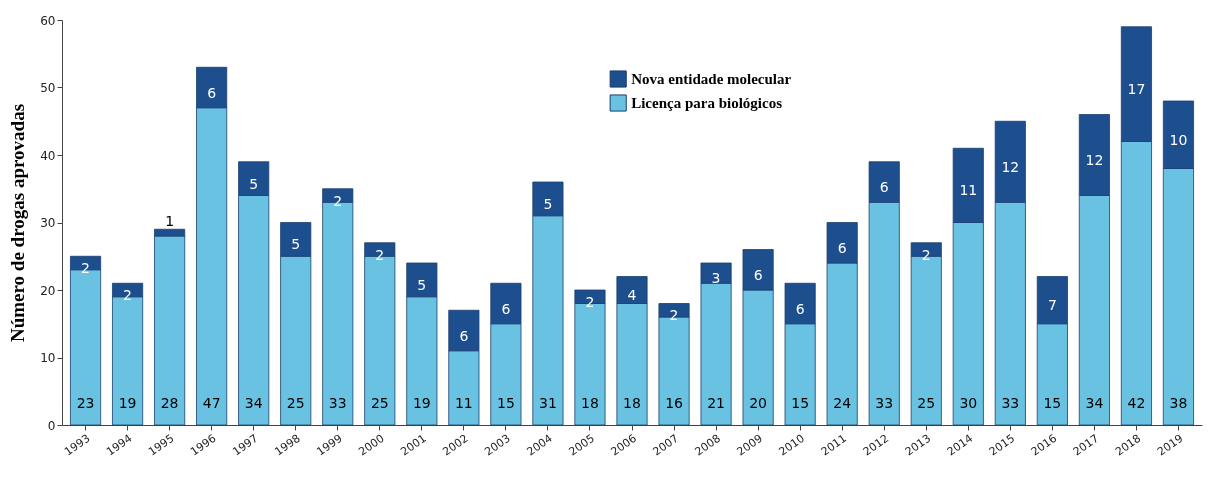  Describe the element at coordinates (716, 403) in the screenshot. I see `data-label: 21` at that location.